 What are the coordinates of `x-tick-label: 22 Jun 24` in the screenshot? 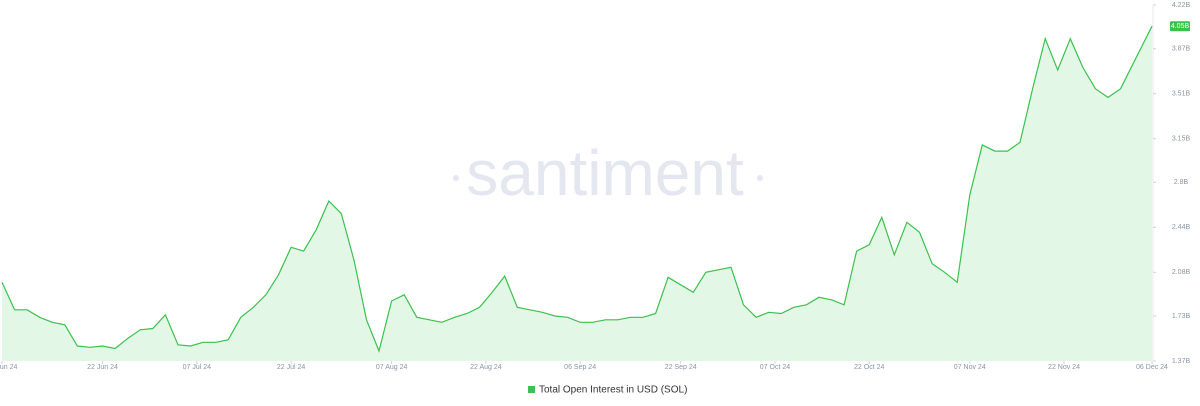 It's located at (102, 367).